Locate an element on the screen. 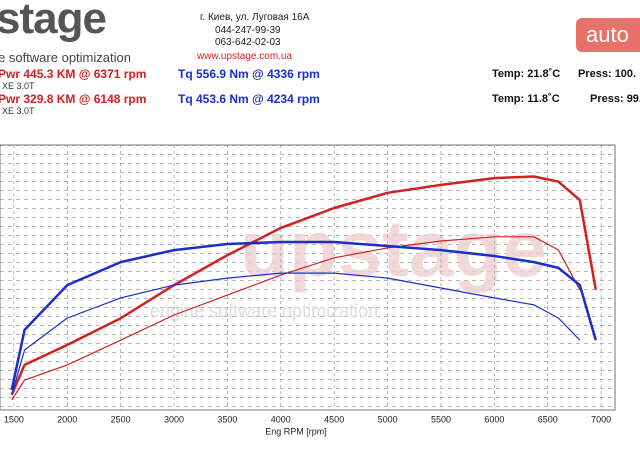 The height and width of the screenshot is (449, 640). run2-temp: Temp: 11.8˚C is located at coordinates (526, 99).